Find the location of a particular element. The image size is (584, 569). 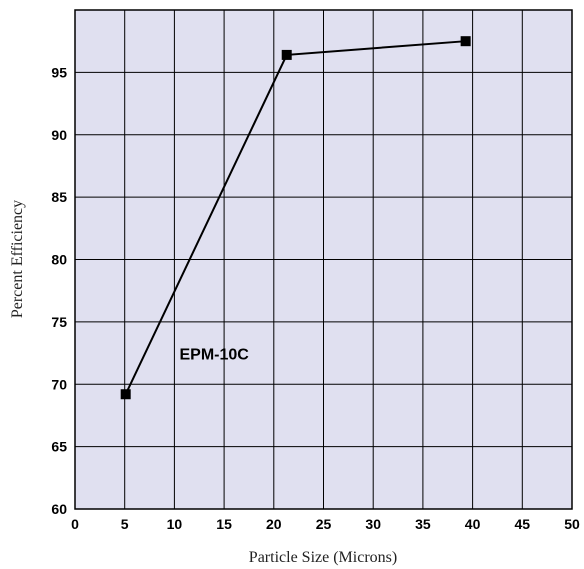

y-tick-label: 90 is located at coordinates (59, 135).